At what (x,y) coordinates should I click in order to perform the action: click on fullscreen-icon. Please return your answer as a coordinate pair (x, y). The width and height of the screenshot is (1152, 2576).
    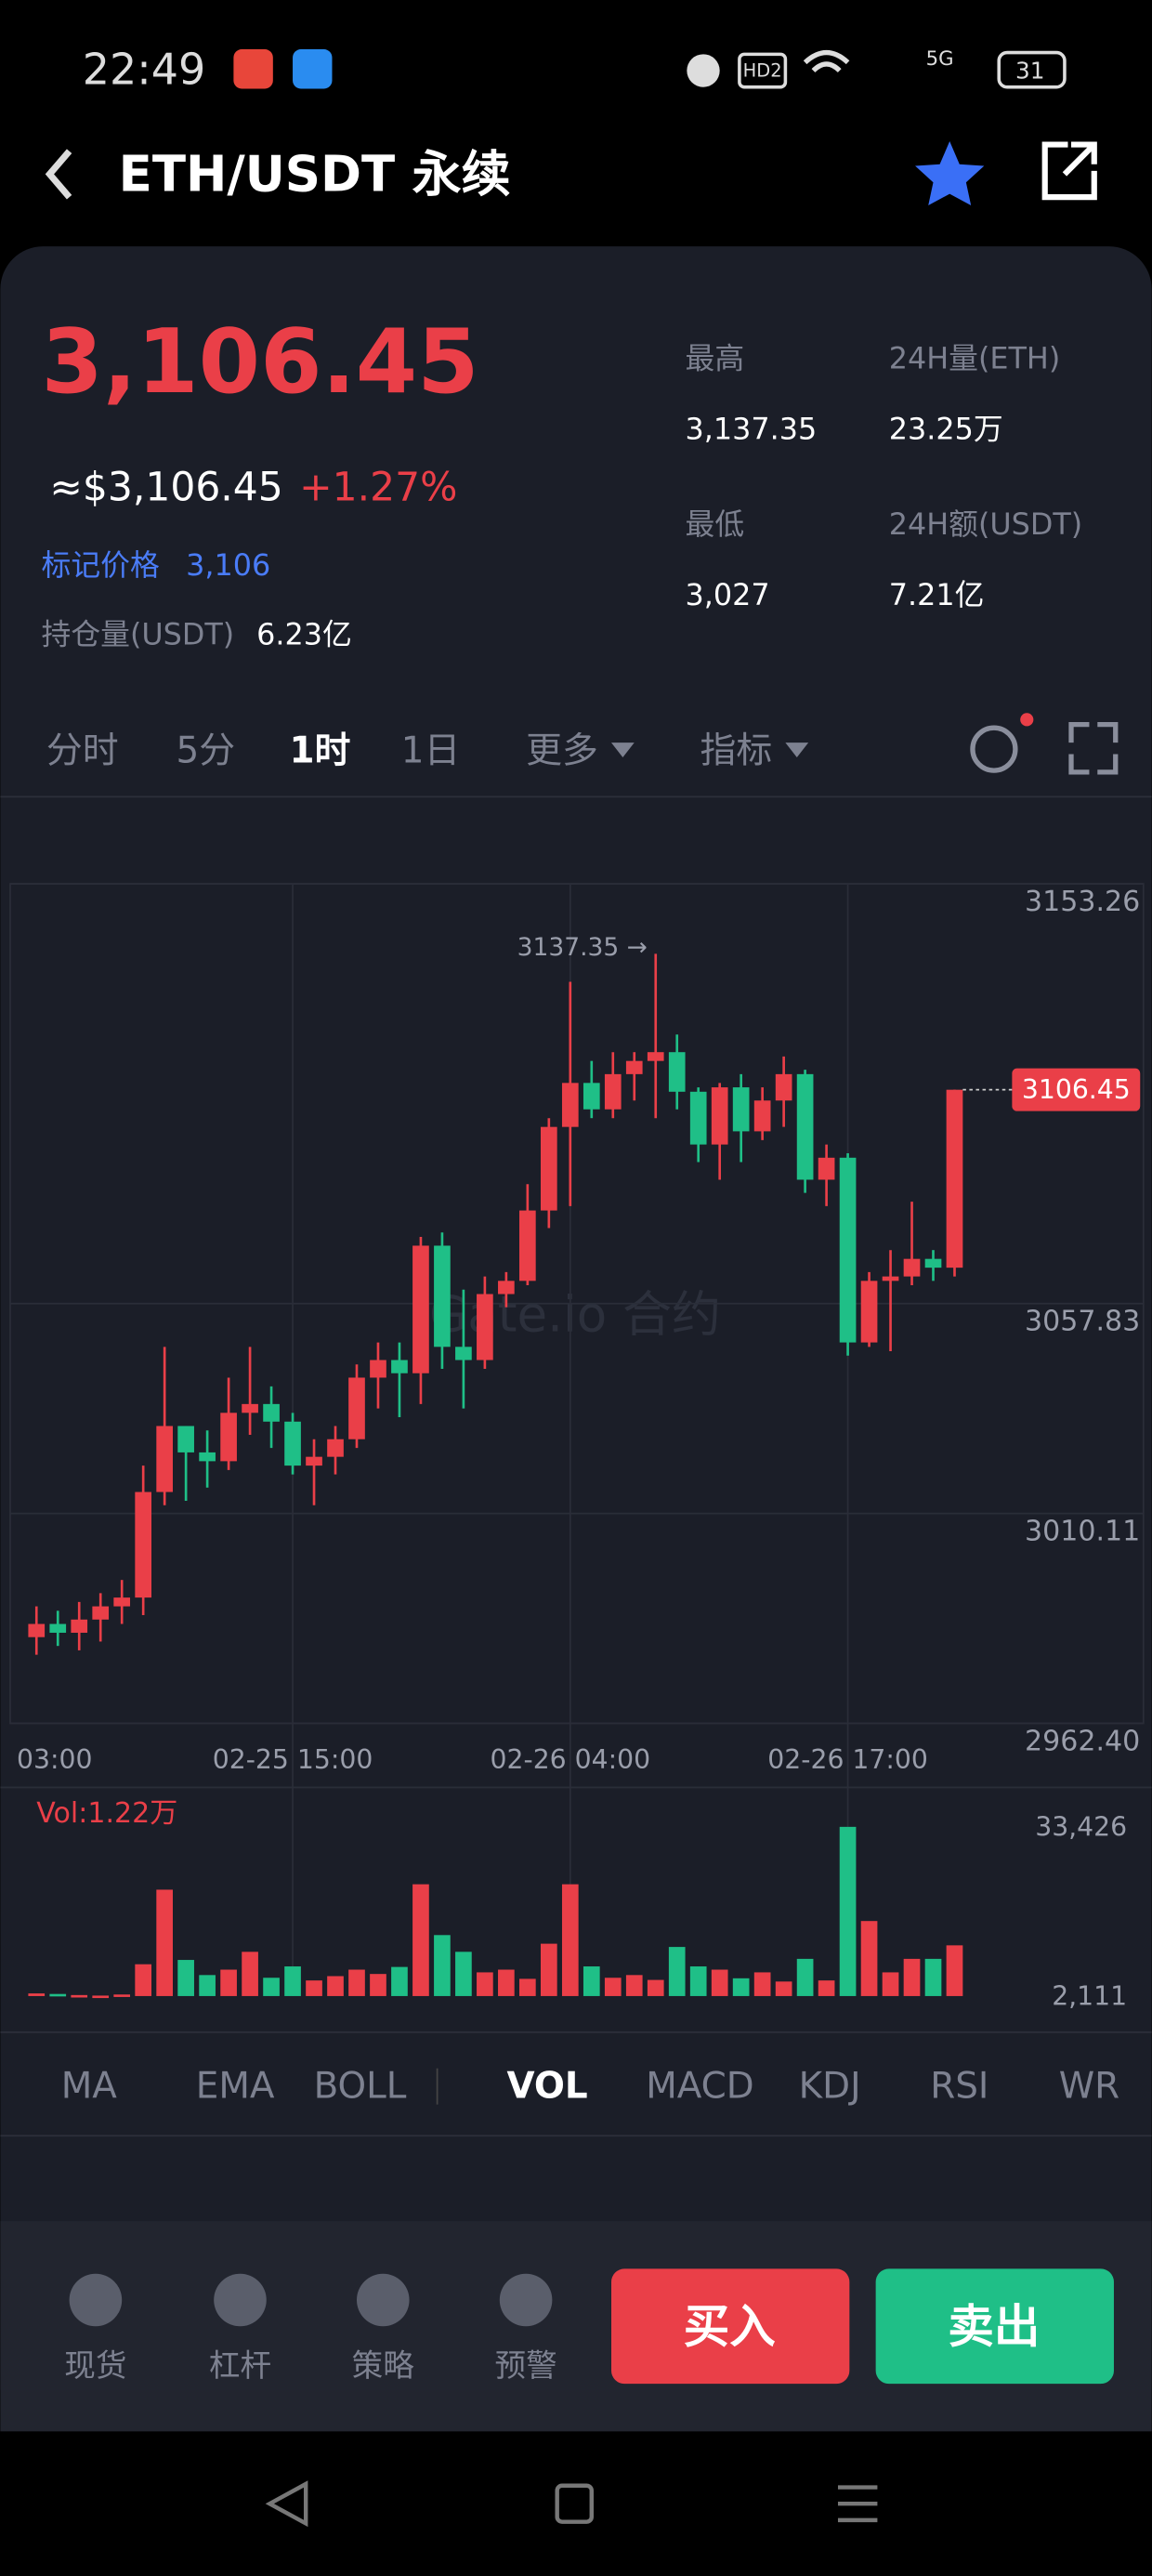
    Looking at the image, I should click on (1093, 748).